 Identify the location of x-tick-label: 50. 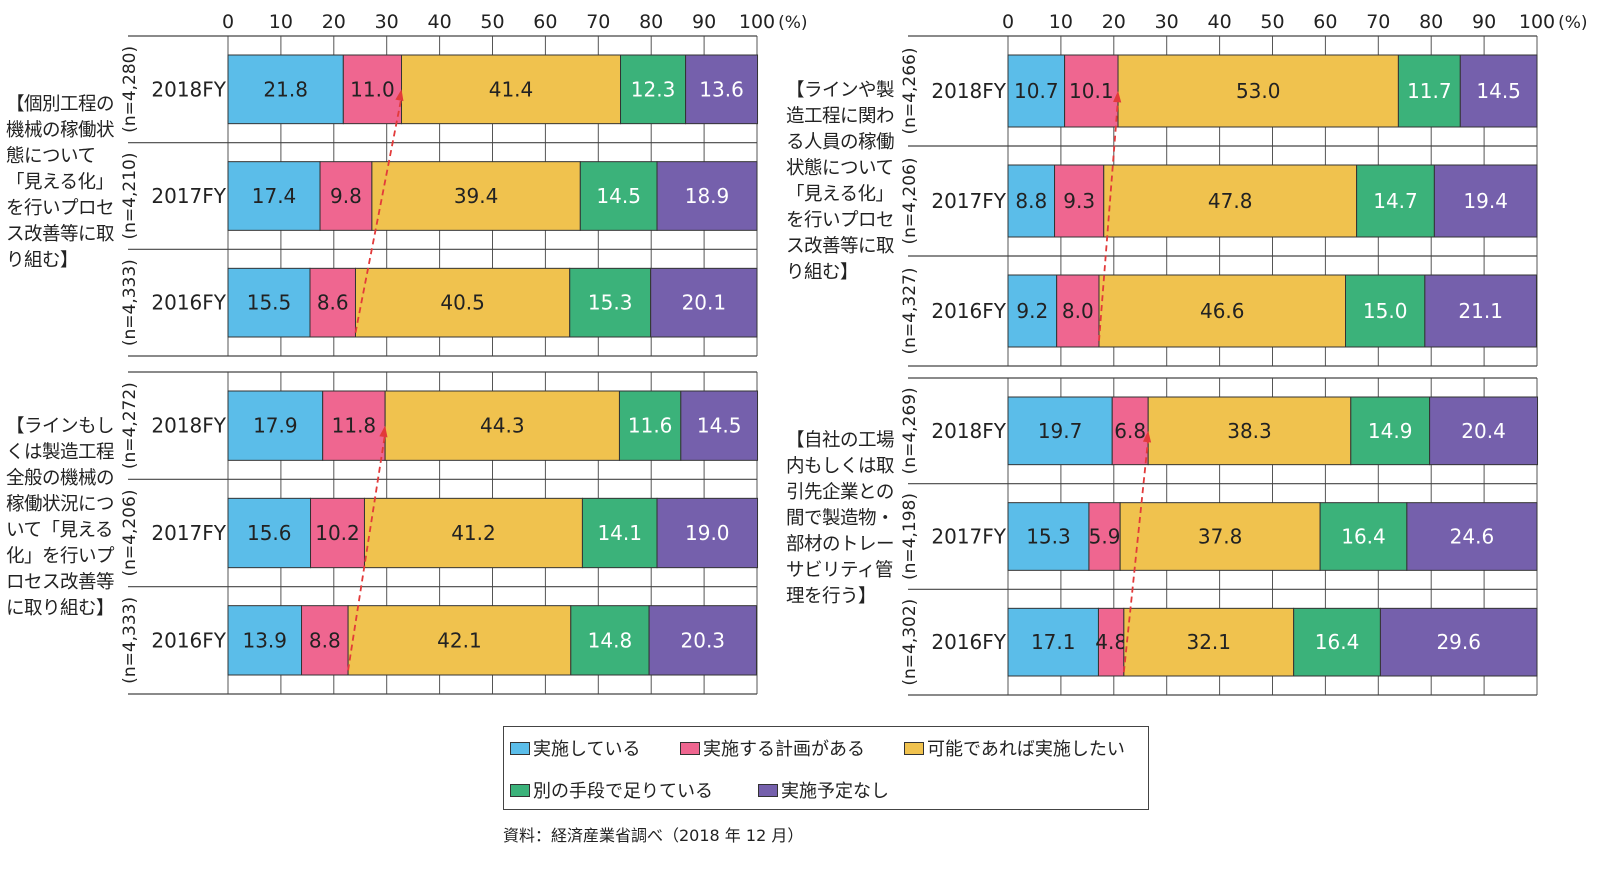
(492, 22).